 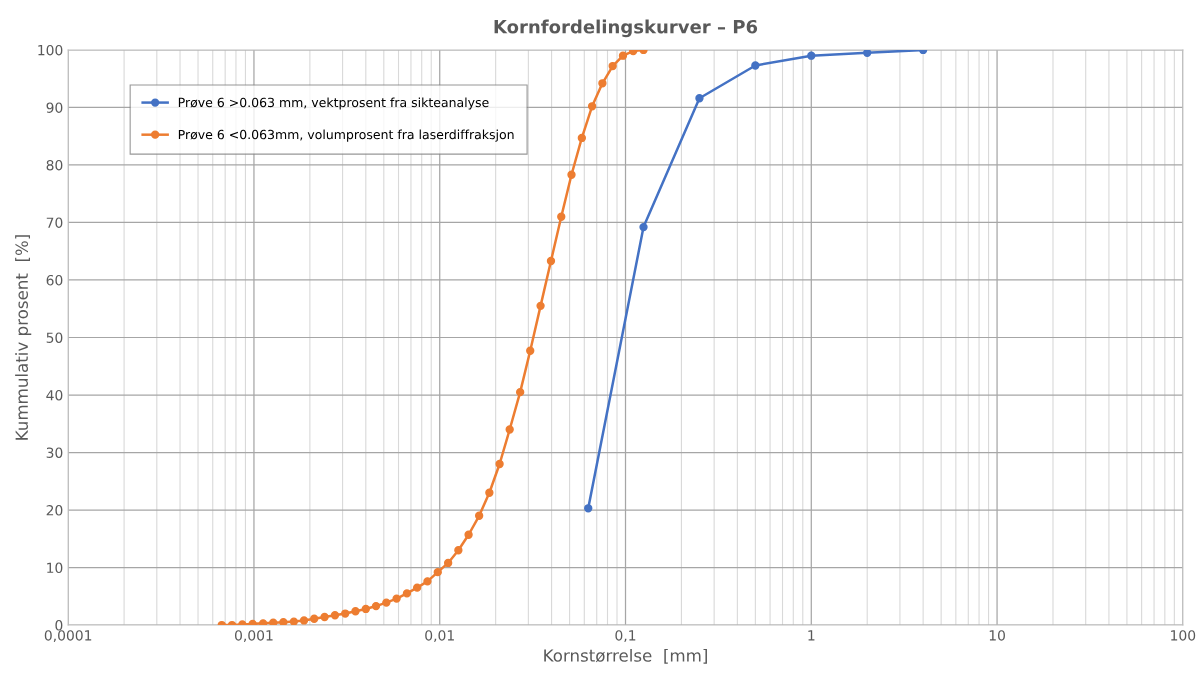 What do you see at coordinates (1183, 635) in the screenshot?
I see `x-tick-label: 100` at bounding box center [1183, 635].